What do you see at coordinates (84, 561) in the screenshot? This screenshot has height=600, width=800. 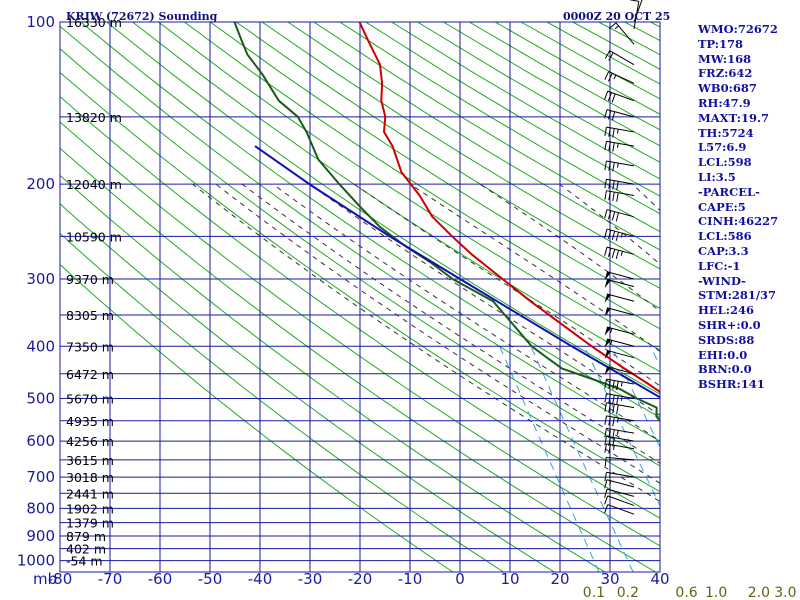 I see `height-label: -54 m` at bounding box center [84, 561].